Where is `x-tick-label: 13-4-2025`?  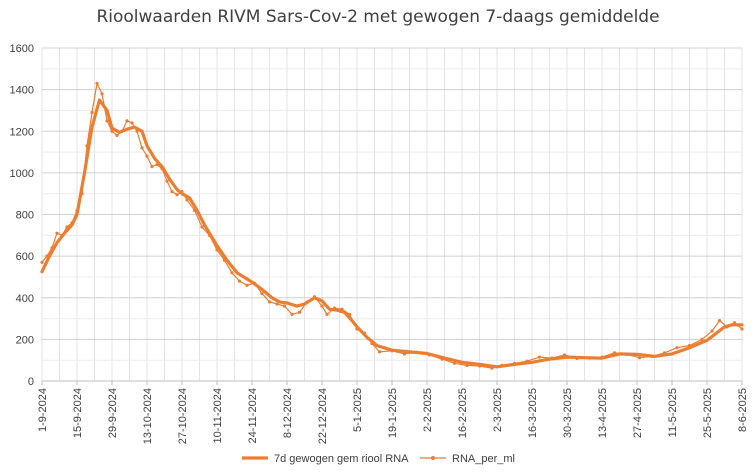
x-tick-label: 13-4-2025 is located at coordinates (603, 413).